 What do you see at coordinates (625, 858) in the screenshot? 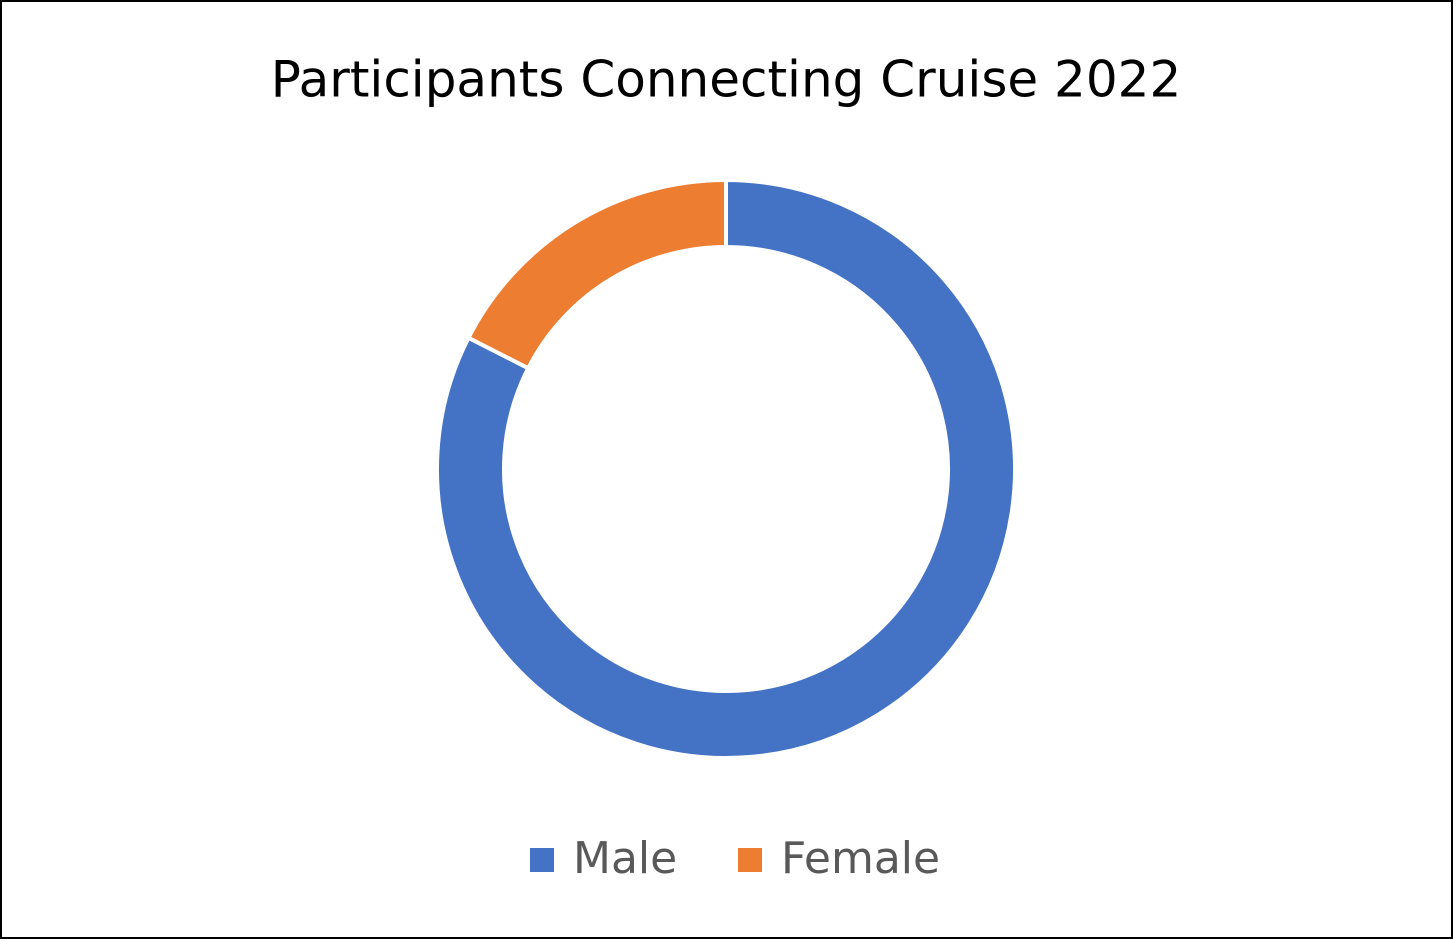
I see `legend-label: Male` at bounding box center [625, 858].